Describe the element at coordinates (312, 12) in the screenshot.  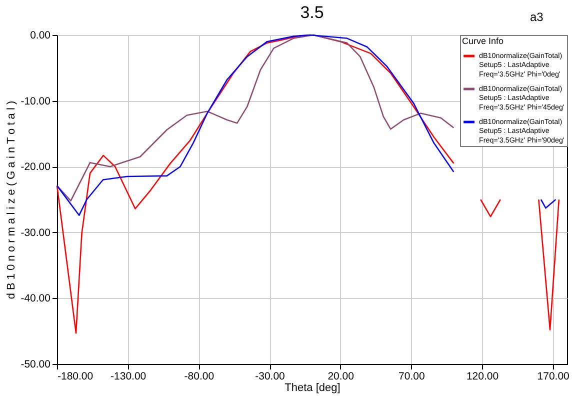
I see `chart-title: 3.5` at that location.